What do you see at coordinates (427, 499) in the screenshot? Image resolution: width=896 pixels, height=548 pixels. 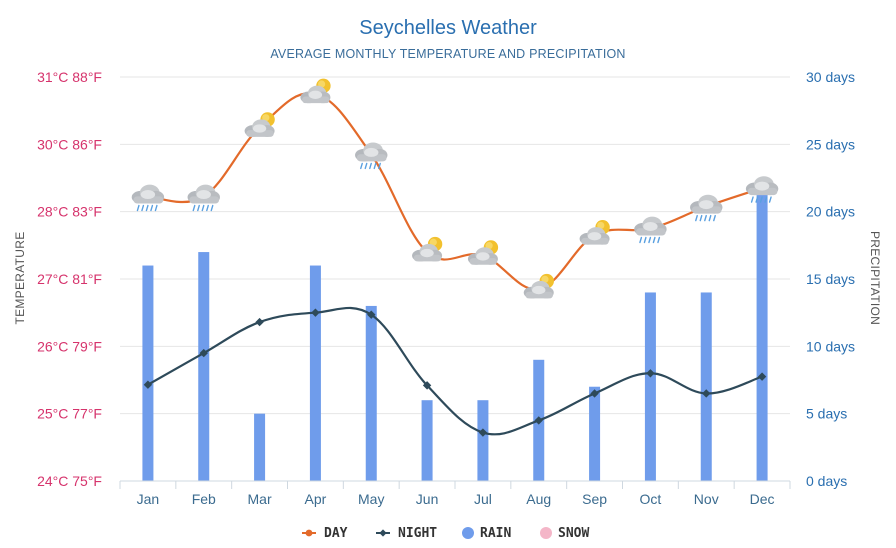 I see `x-tick-label-jun: Jun` at bounding box center [427, 499].